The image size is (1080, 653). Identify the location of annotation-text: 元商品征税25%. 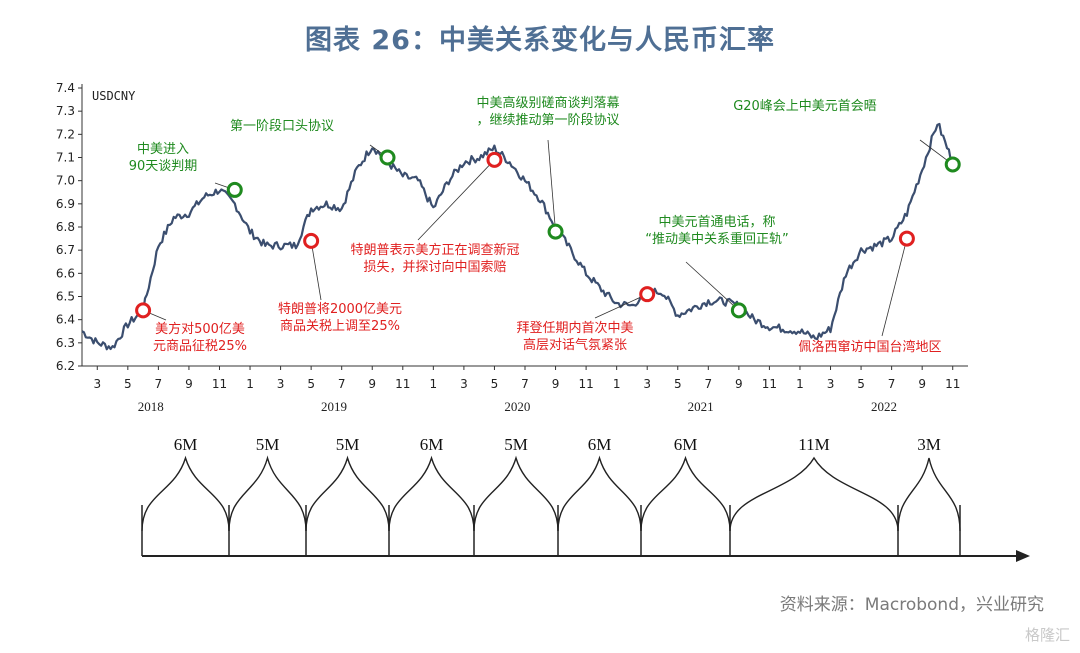
(200, 346).